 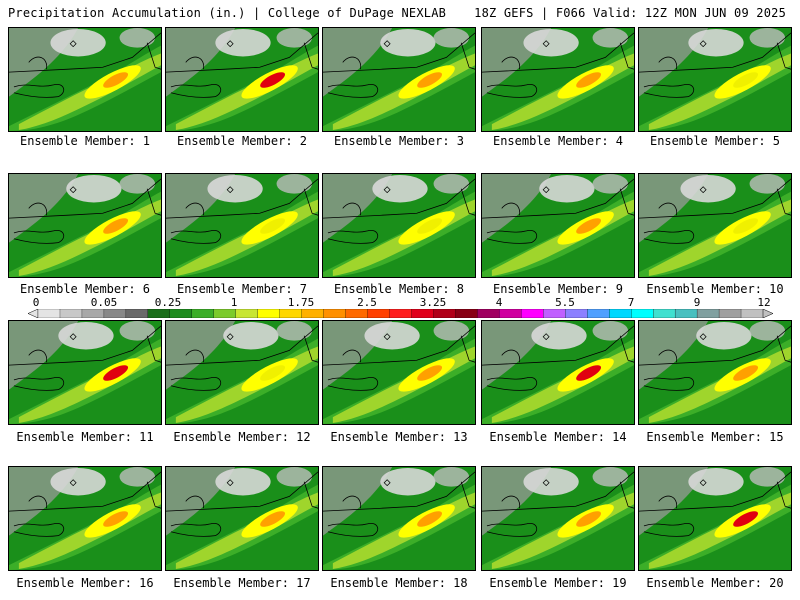 What do you see at coordinates (242, 289) in the screenshot?
I see `member-label: Ensemble Member: 7` at bounding box center [242, 289].